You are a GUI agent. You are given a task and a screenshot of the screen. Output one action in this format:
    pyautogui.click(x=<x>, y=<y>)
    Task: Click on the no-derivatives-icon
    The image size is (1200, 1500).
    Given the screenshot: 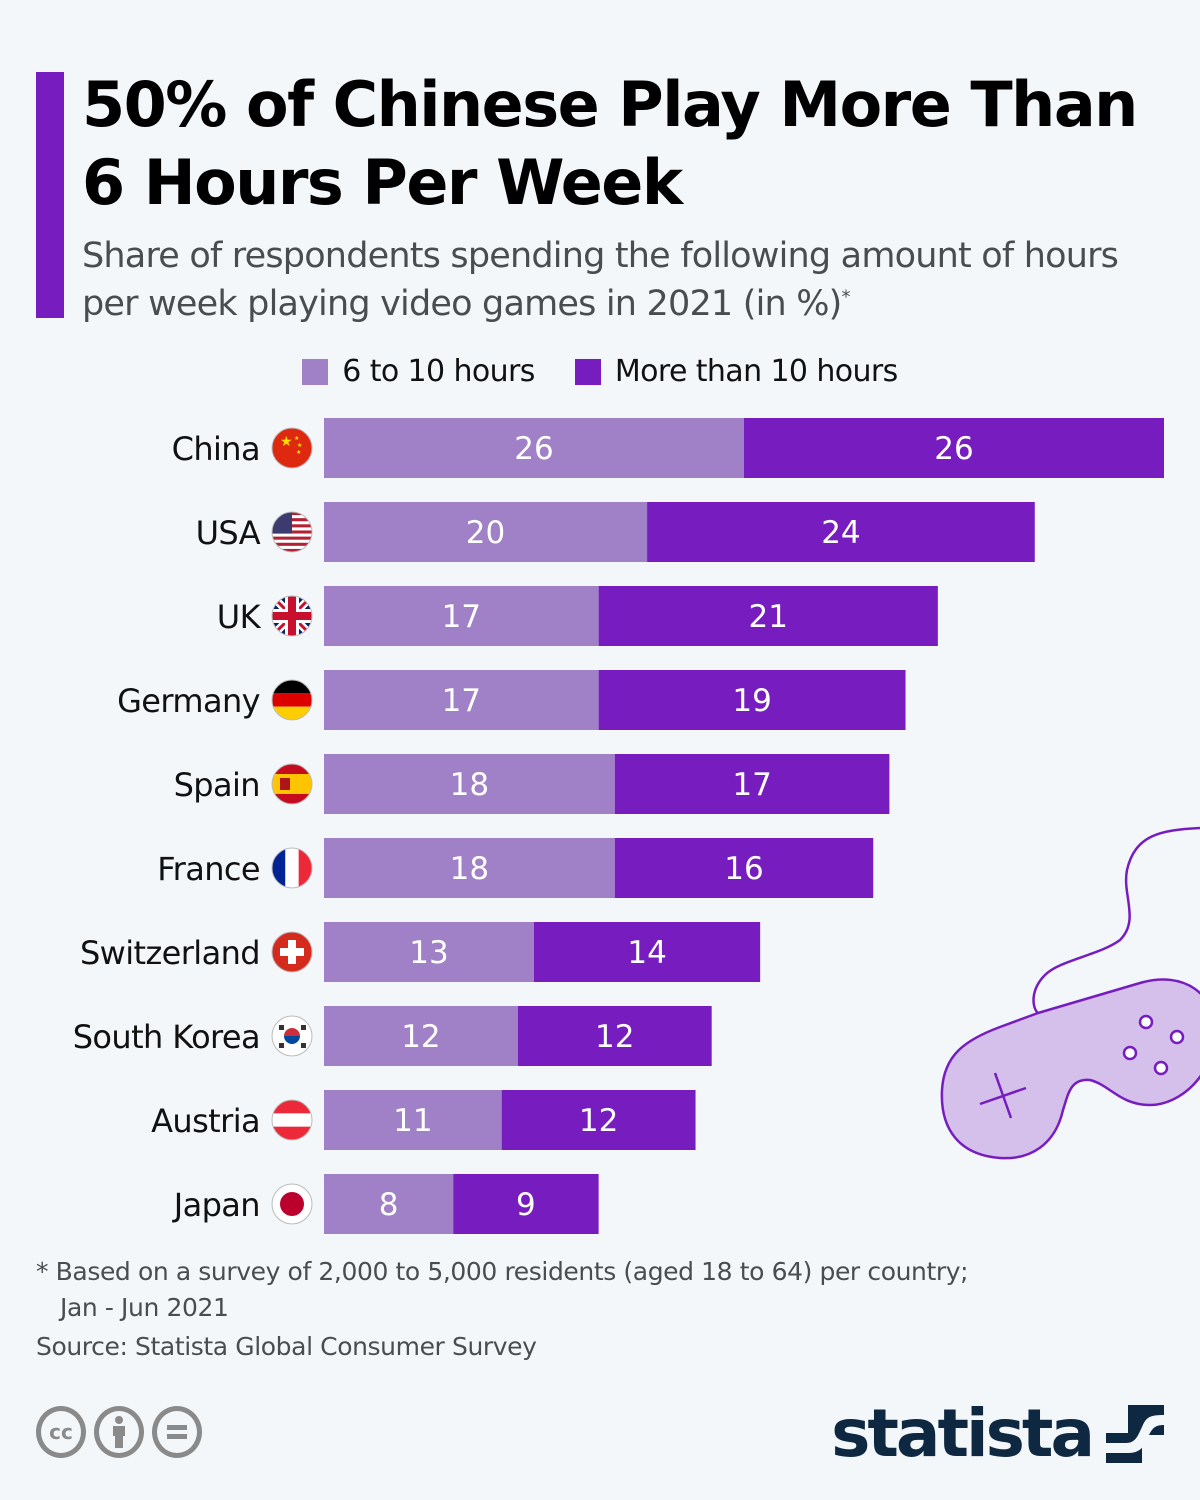 What is the action you would take?
    pyautogui.click(x=177, y=1432)
    